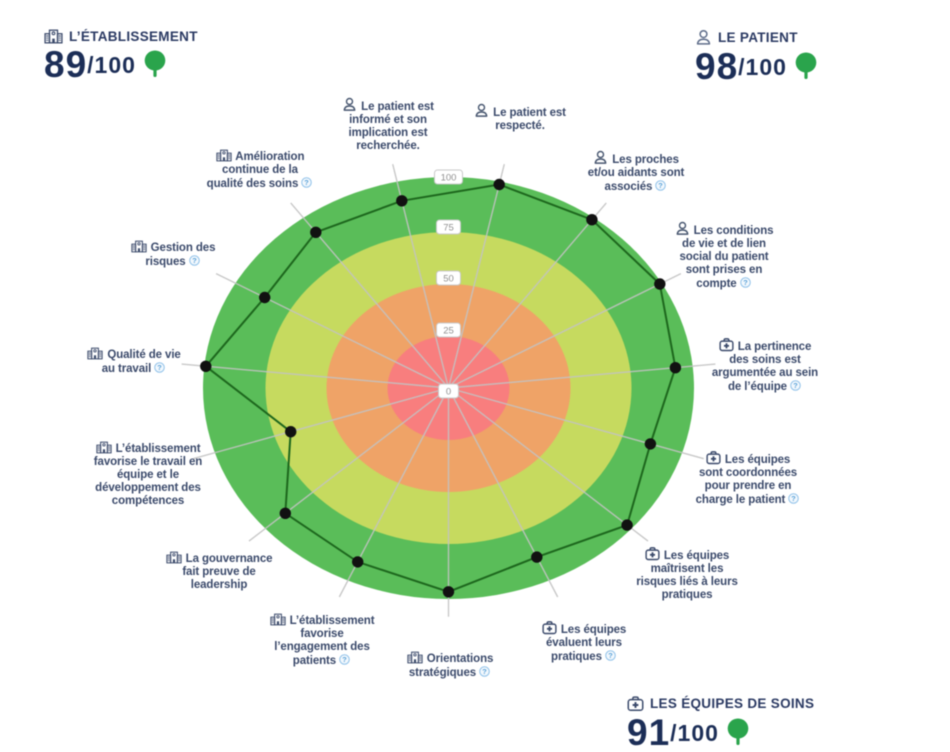 The height and width of the screenshot is (752, 950). I want to click on svg-text: 75, so click(448, 228).